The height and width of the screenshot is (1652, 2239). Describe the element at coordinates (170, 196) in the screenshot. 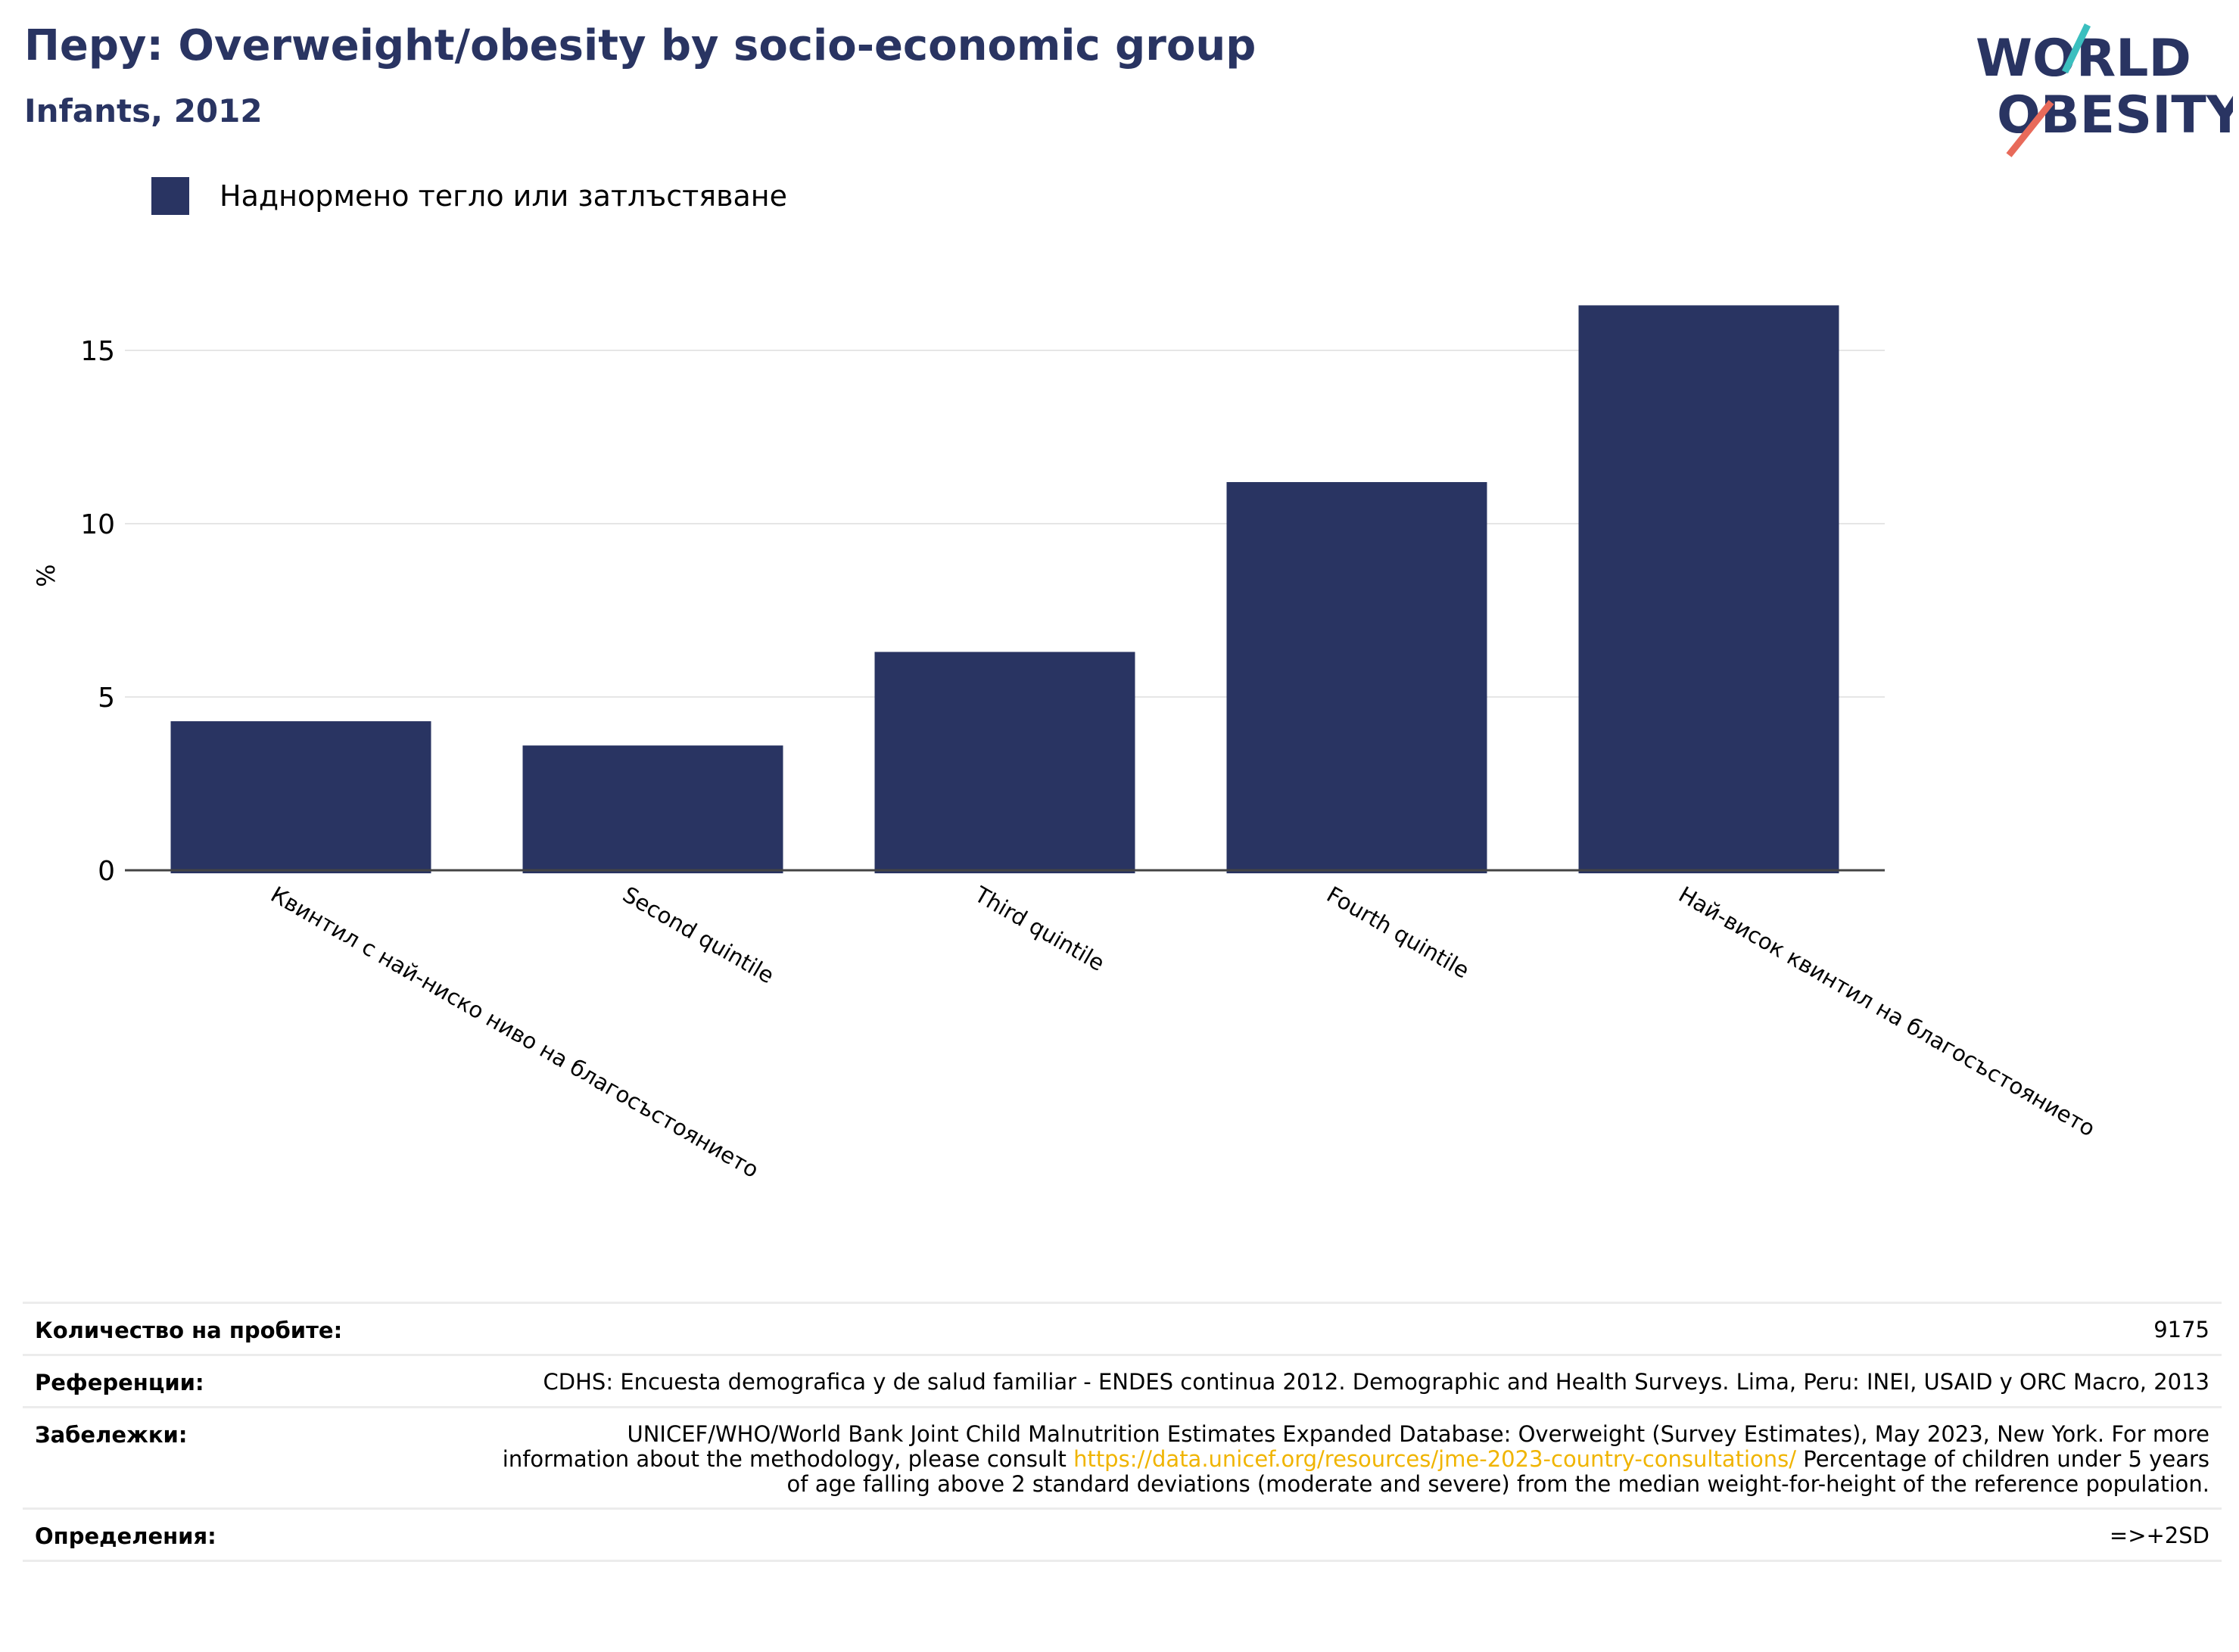

I see `legend-swatch` at that location.